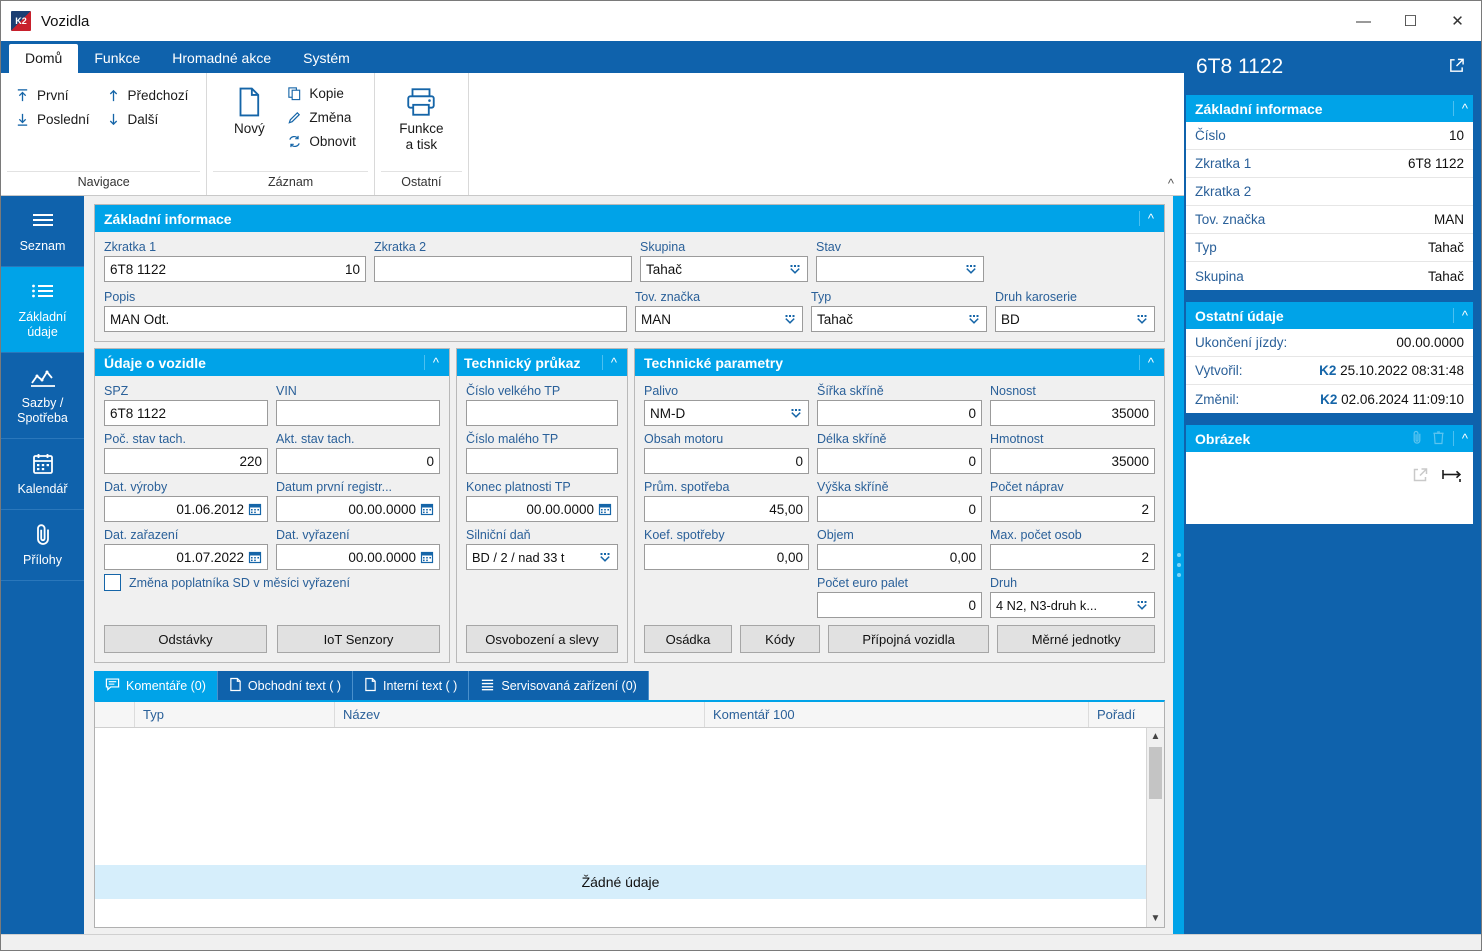 The width and height of the screenshot is (1482, 951). I want to click on tab-obchodni-text: Obchodní text ( ), so click(285, 685).